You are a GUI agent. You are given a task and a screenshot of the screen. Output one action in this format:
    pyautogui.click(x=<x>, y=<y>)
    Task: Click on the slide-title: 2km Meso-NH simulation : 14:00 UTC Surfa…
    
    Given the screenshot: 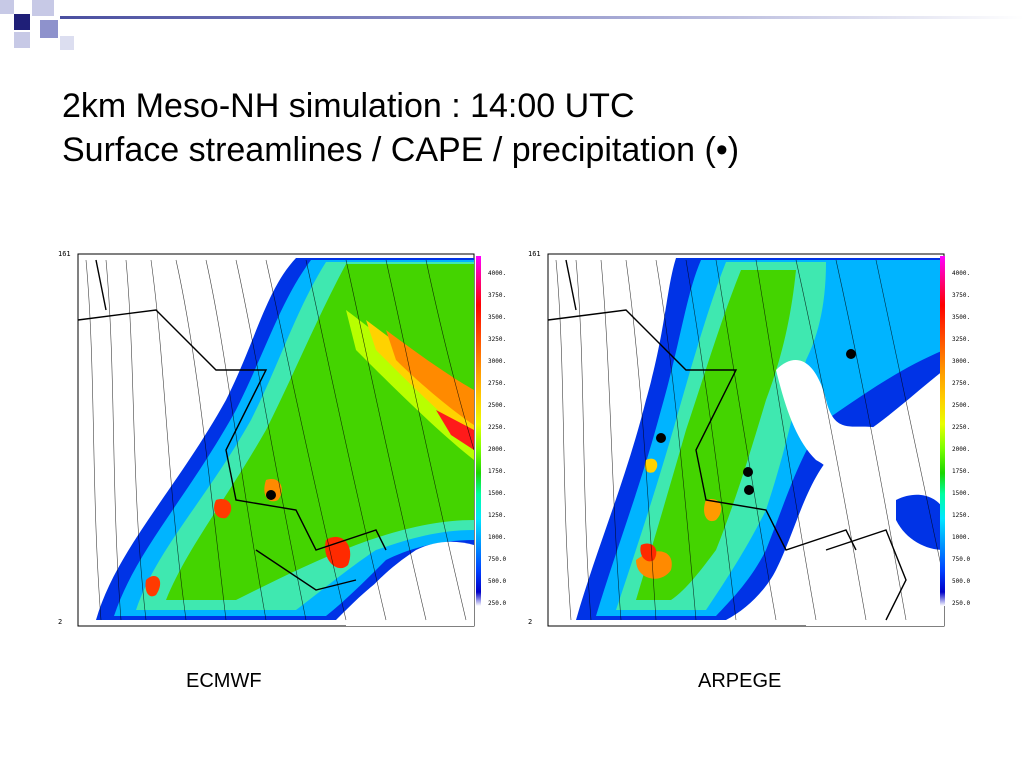 What is the action you would take?
    pyautogui.click(x=512, y=128)
    